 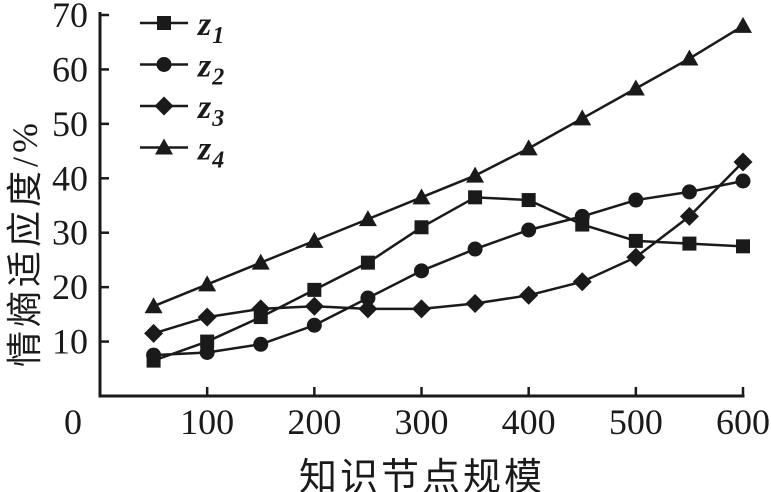 I want to click on y-tick-label: 10, so click(x=70, y=342).